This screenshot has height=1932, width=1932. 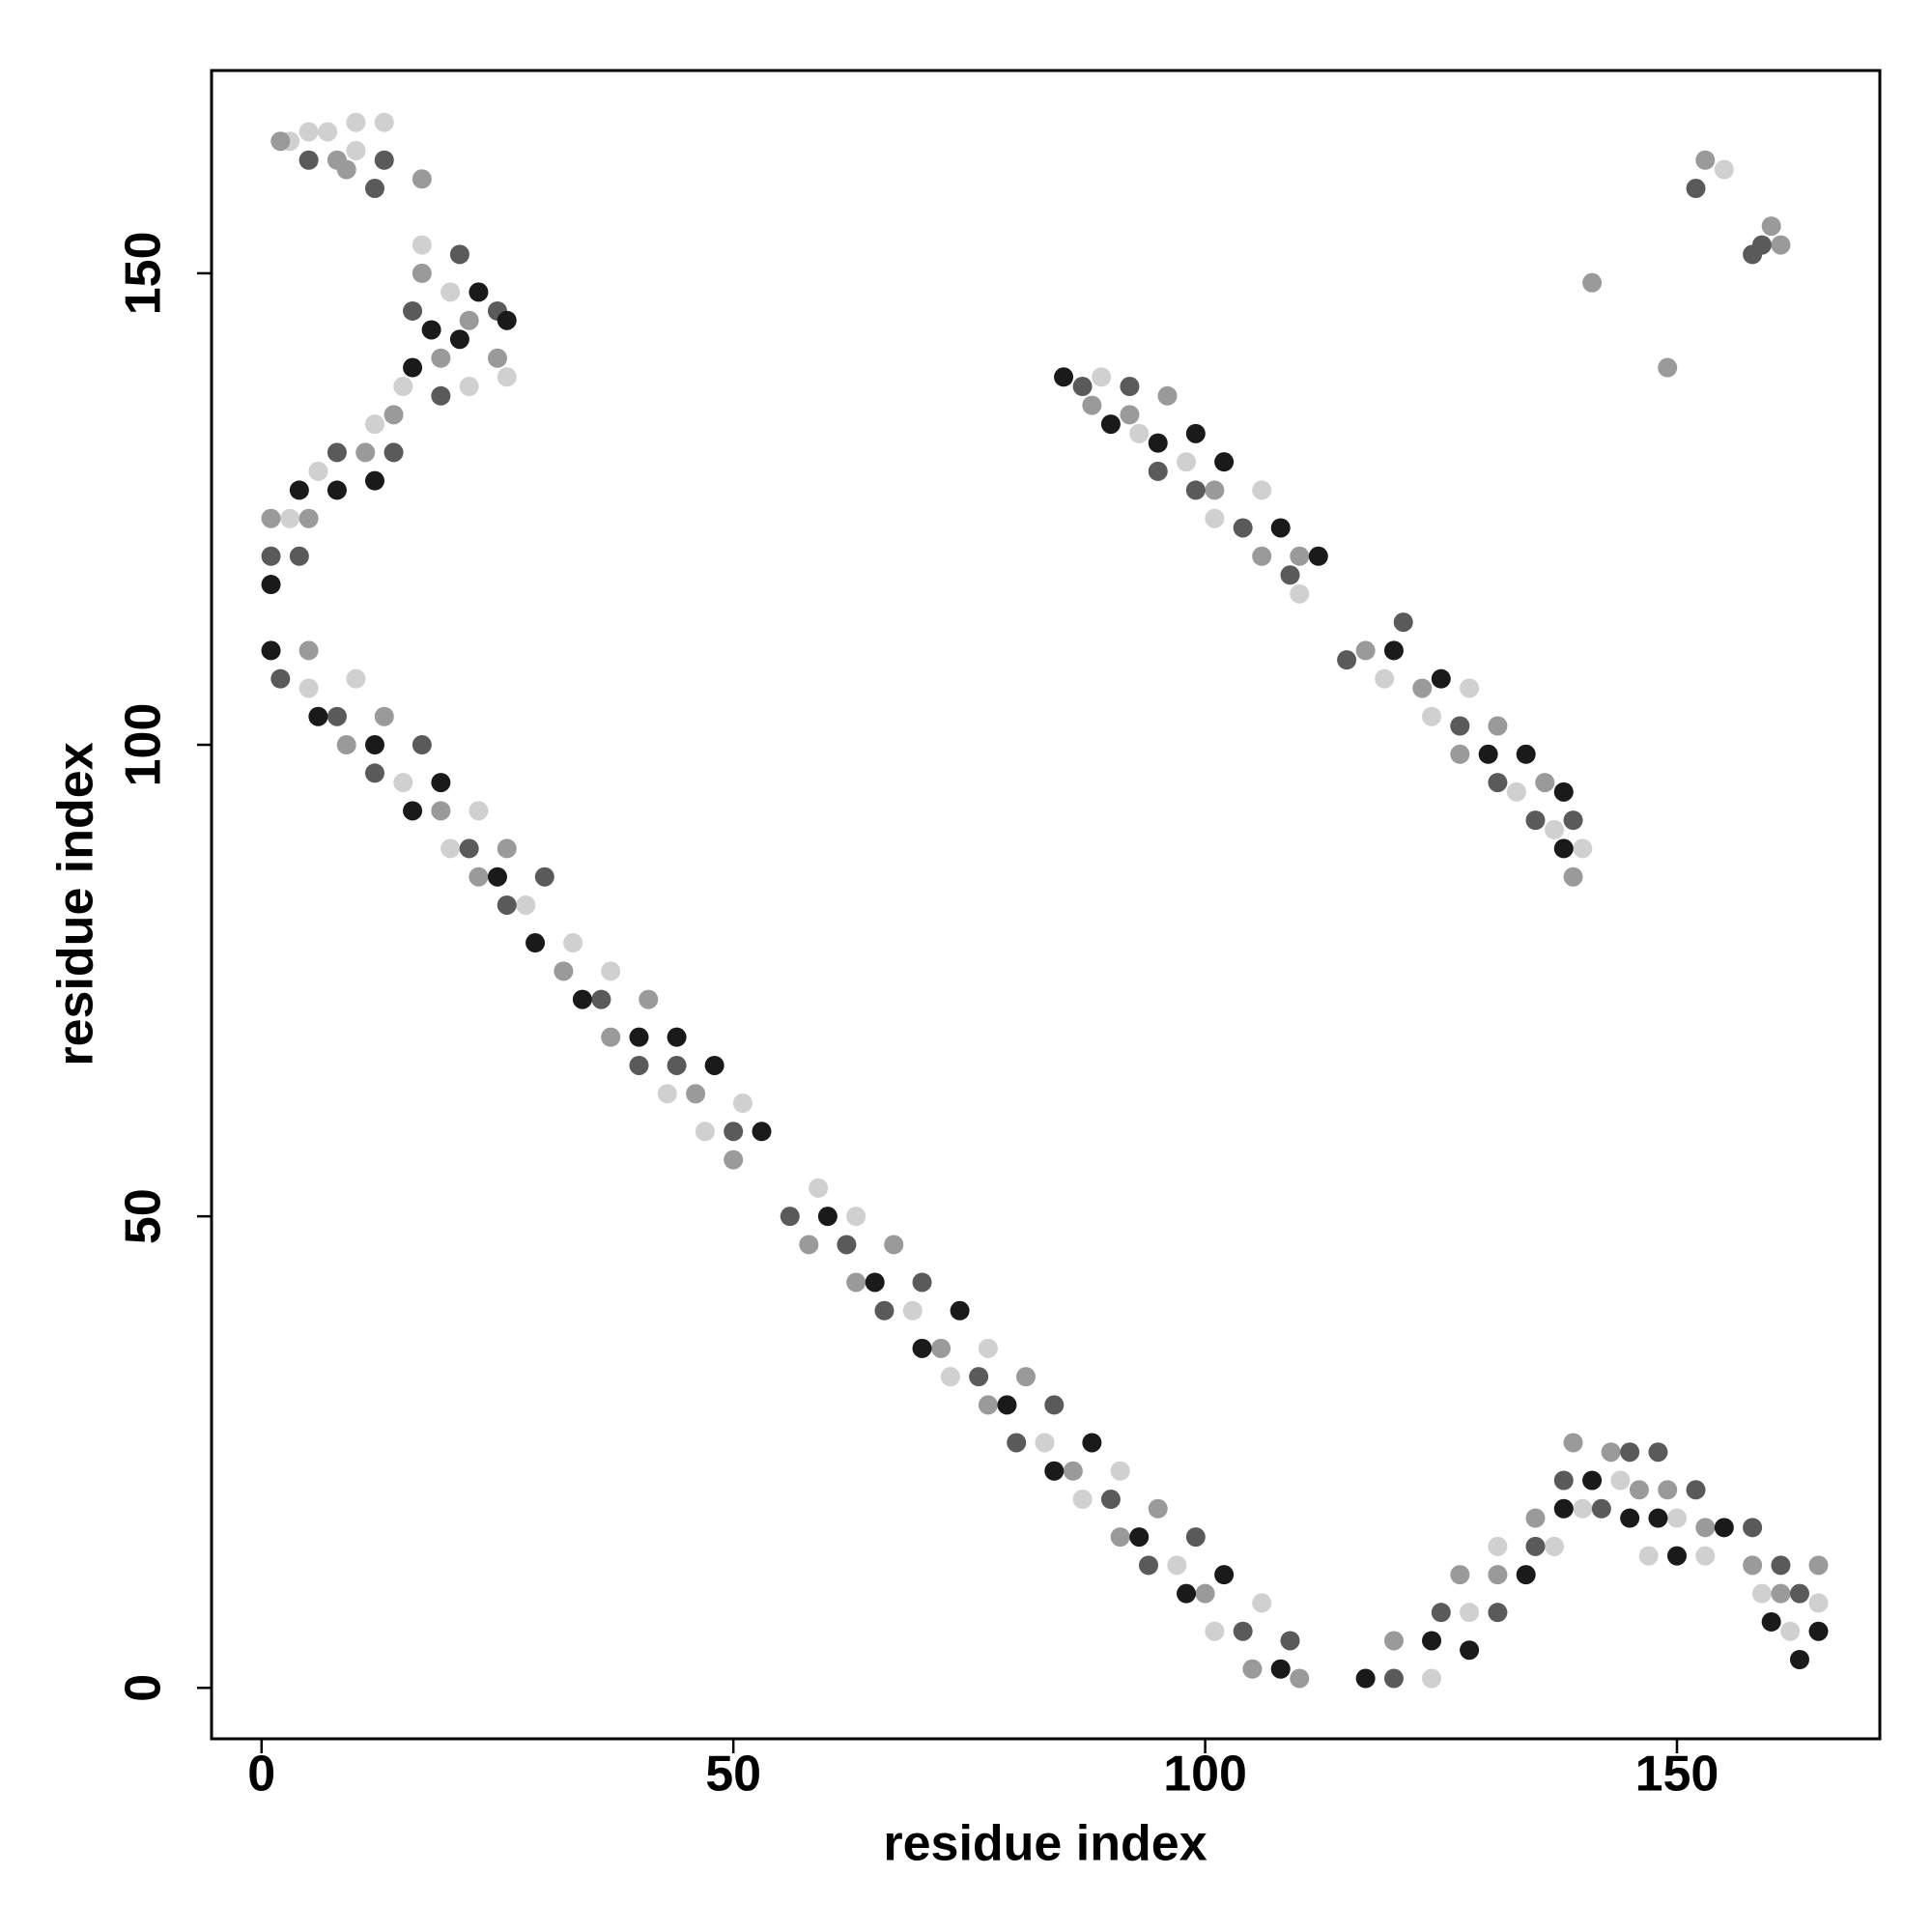 I want to click on x-axis-title: residue index, so click(x=1045, y=1844).